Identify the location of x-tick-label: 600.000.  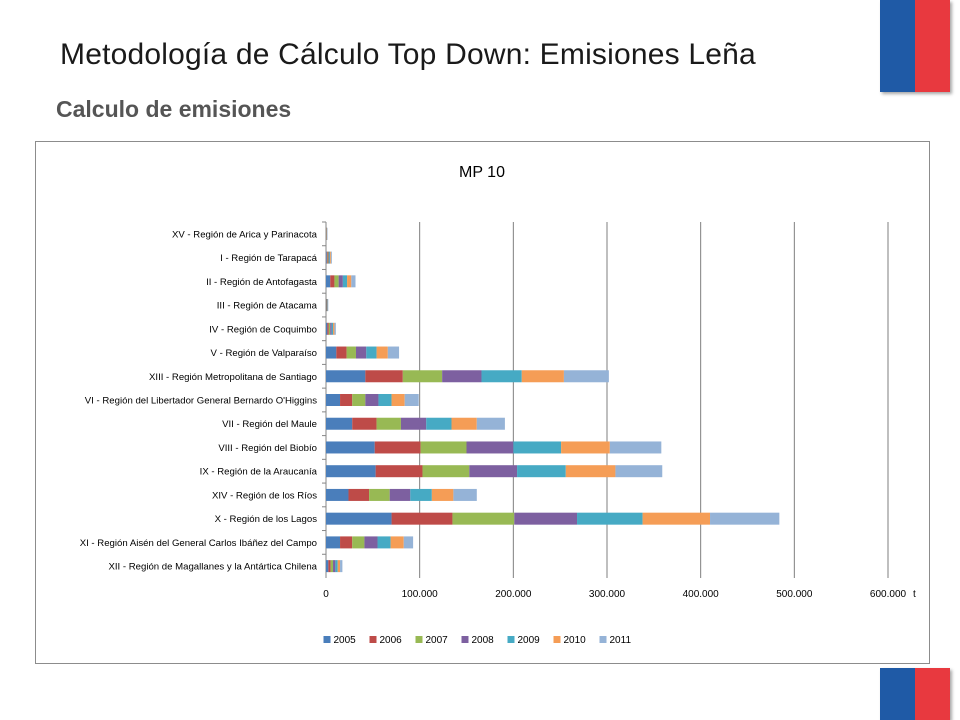
(888, 594).